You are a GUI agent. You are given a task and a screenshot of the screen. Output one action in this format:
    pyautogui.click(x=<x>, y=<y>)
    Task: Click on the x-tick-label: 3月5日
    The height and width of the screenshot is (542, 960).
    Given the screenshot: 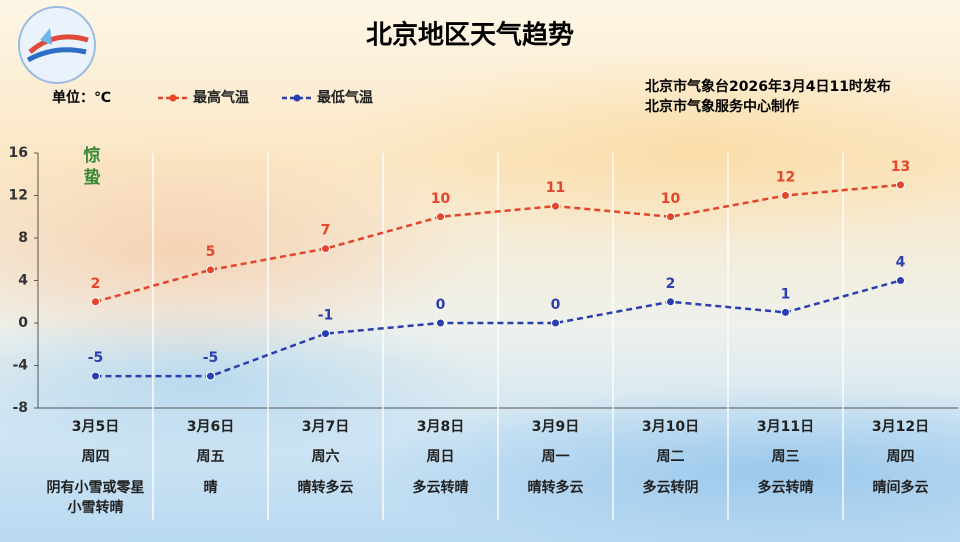 What is the action you would take?
    pyautogui.click(x=95, y=427)
    